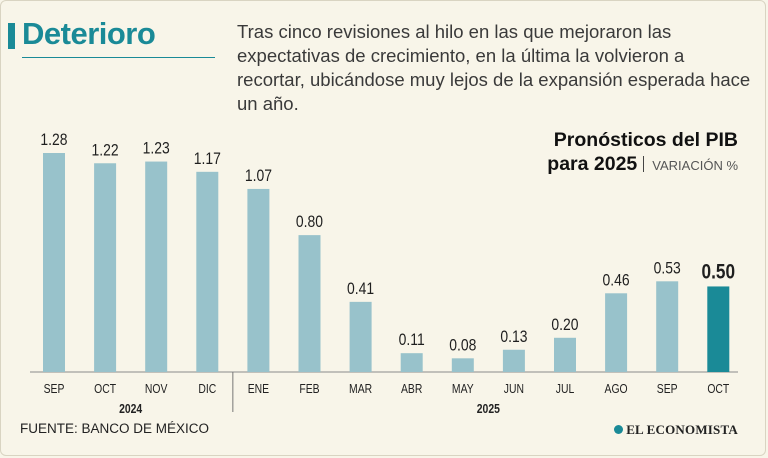 This screenshot has height=458, width=768. Describe the element at coordinates (463, 389) in the screenshot. I see `x-tick-label: MAY` at that location.